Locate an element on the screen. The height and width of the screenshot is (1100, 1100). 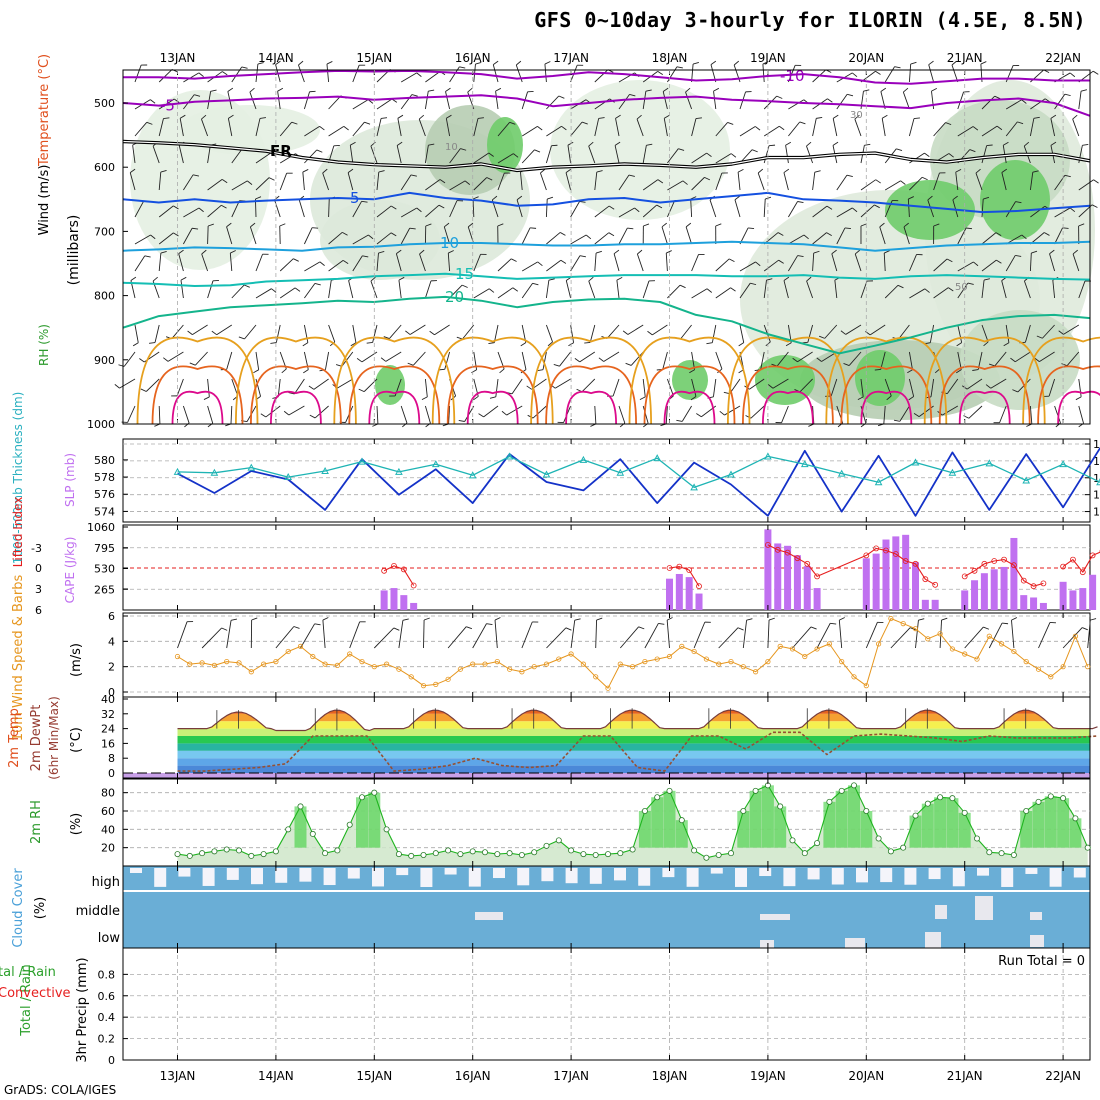
slp-tick-label: 1006 is located at coordinates (1096, 512).